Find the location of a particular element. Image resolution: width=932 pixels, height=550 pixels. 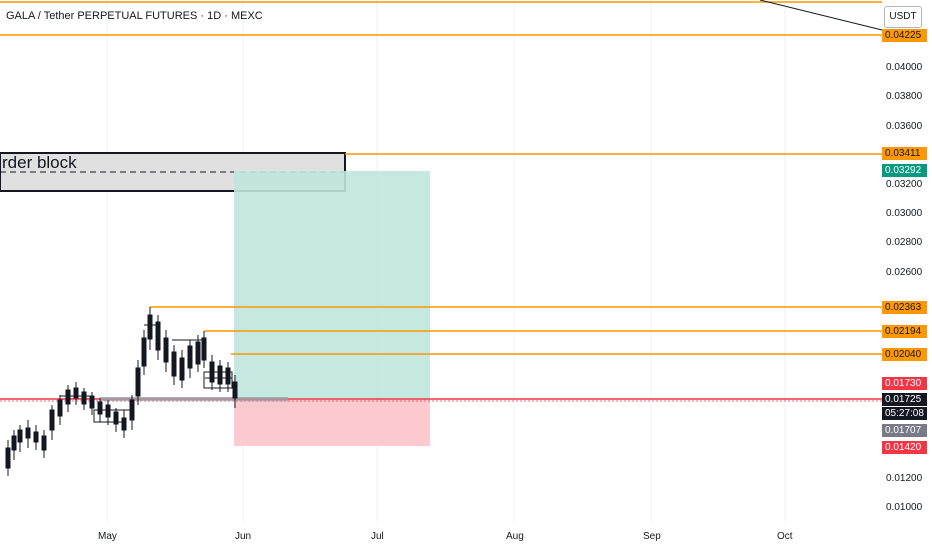

entry-price-tag: 0.01707 is located at coordinates (904, 430).